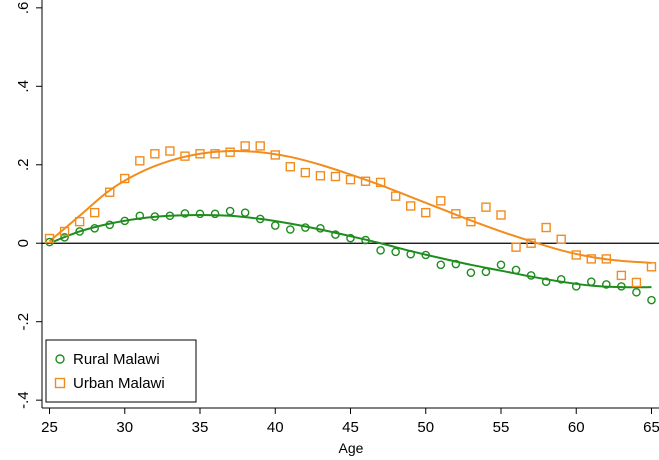 This screenshot has width=659, height=460. Describe the element at coordinates (200, 427) in the screenshot. I see `x-tick-label: 35` at that location.